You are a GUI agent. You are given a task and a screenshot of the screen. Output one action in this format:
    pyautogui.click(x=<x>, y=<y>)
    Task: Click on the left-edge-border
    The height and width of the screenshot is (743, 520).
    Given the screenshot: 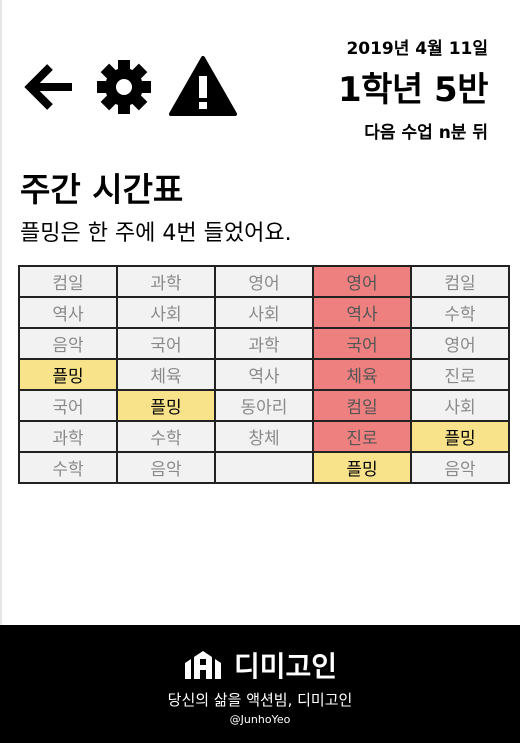 What is the action you would take?
    pyautogui.click(x=1, y=312)
    